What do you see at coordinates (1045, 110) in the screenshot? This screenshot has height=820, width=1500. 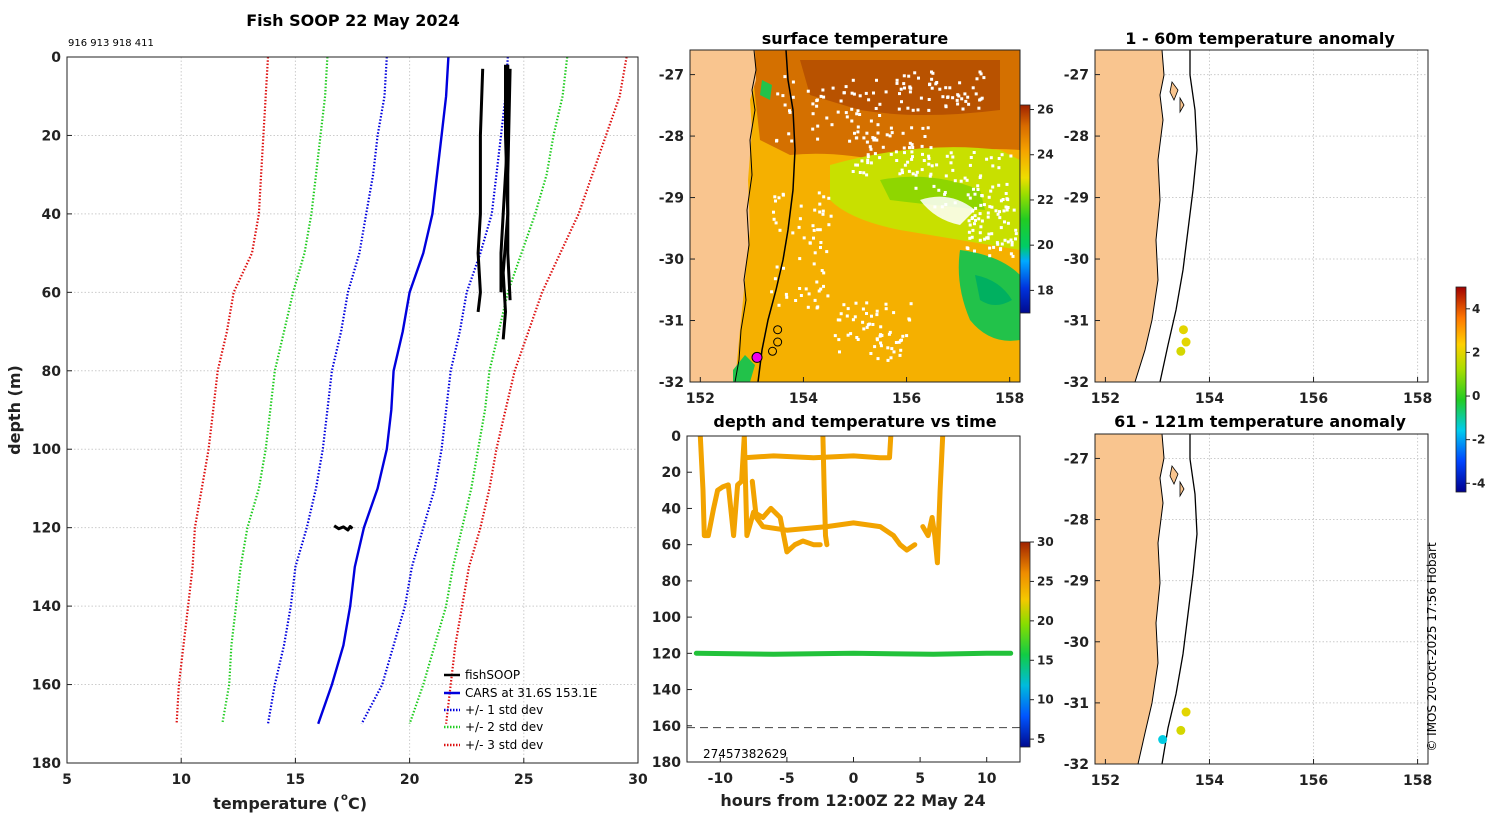 I see `sst-colorbar-tick-label: 26` at bounding box center [1045, 110].